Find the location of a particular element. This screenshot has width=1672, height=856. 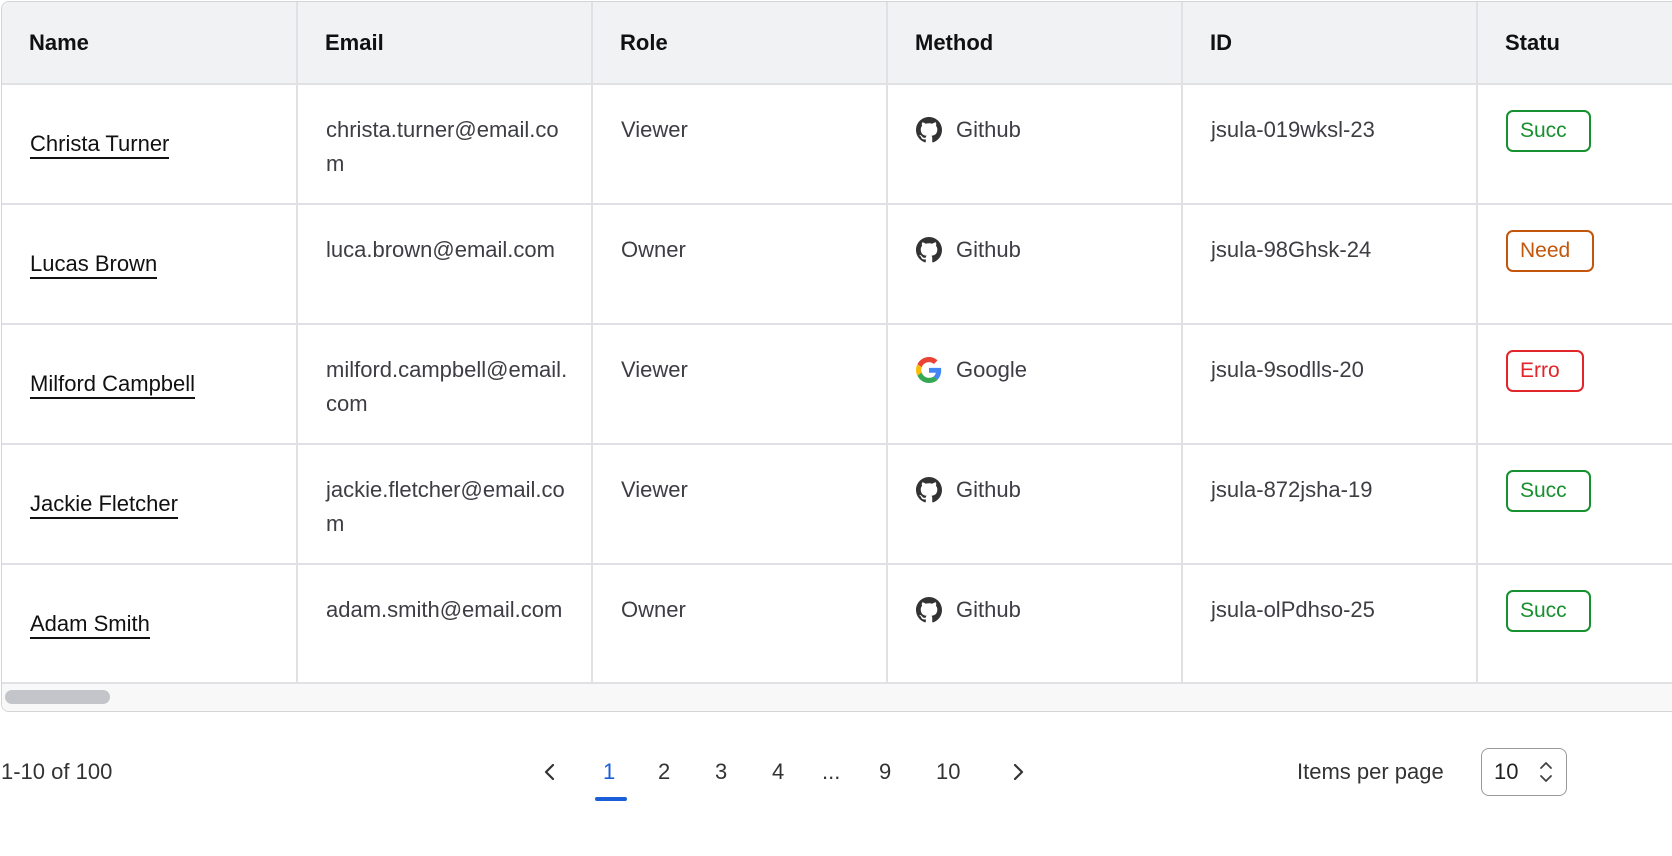

name-cell: Milford Campbell is located at coordinates (150, 384).